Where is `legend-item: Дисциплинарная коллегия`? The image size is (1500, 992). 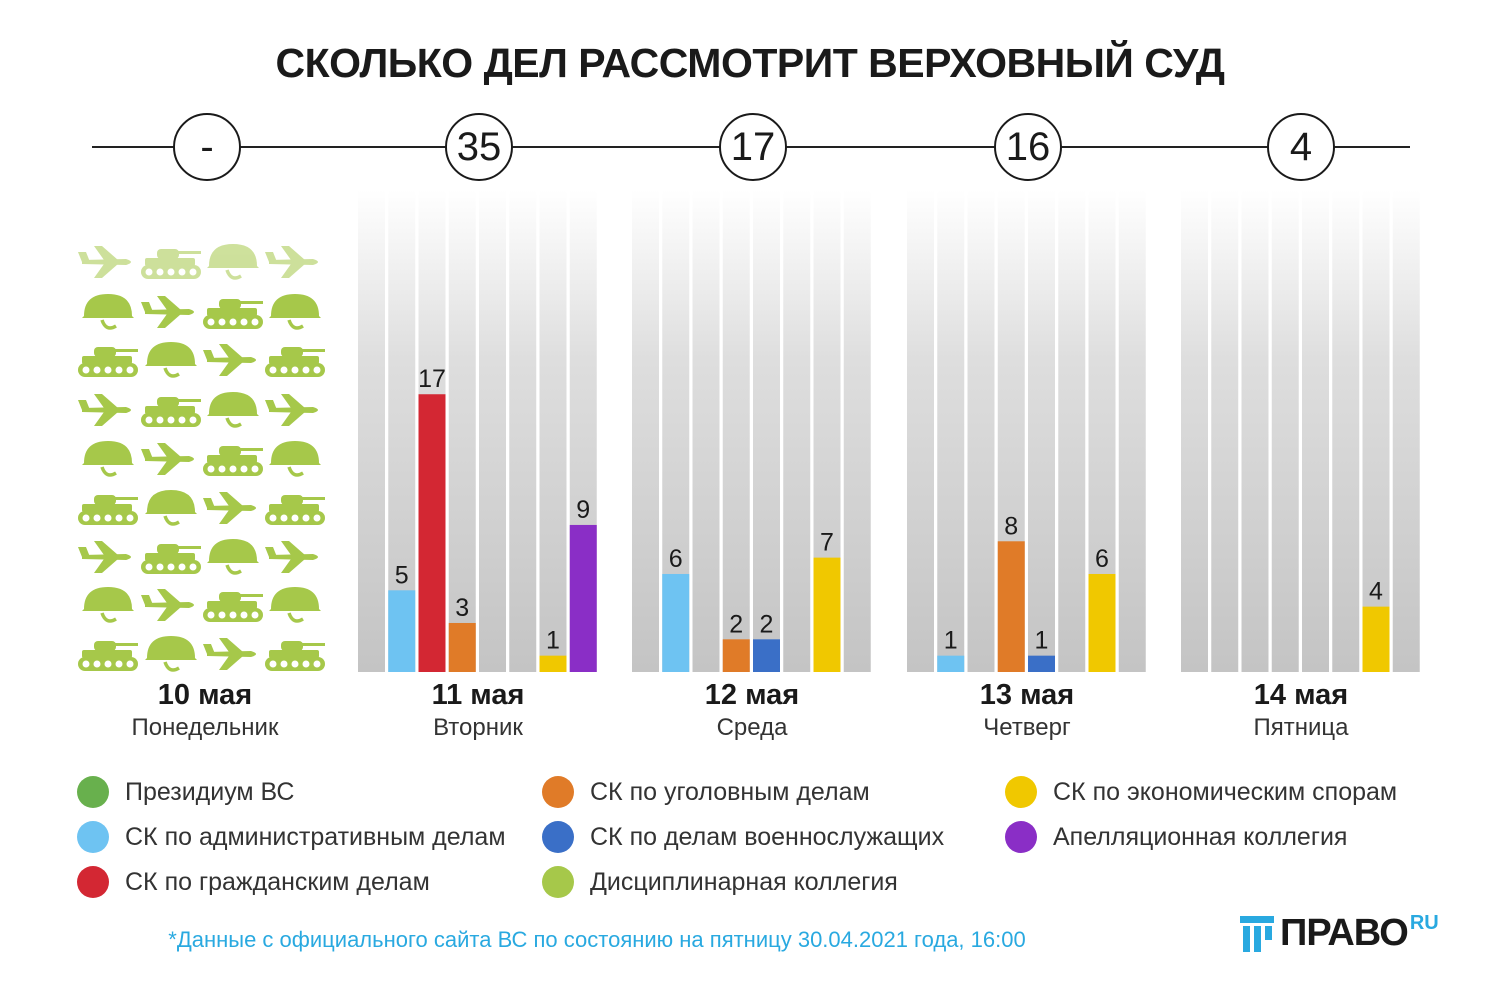 legend-item: Дисциплинарная коллегия is located at coordinates (720, 882).